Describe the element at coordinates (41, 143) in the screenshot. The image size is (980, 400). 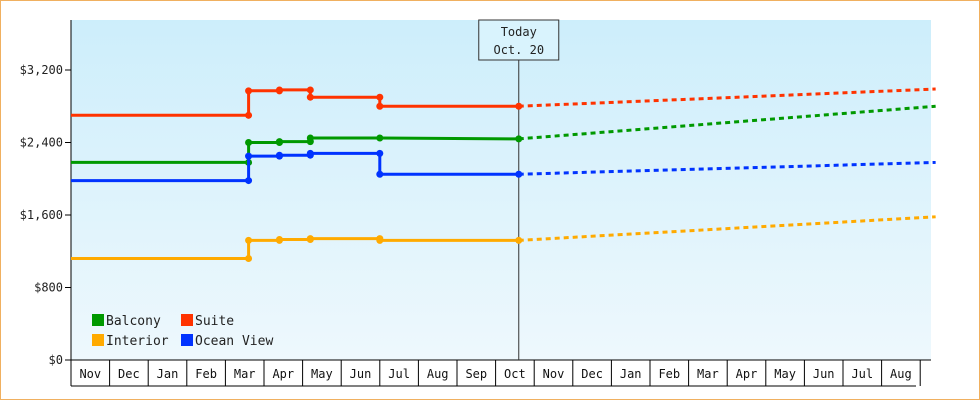
I see `y-tick-label: $2,400` at that location.